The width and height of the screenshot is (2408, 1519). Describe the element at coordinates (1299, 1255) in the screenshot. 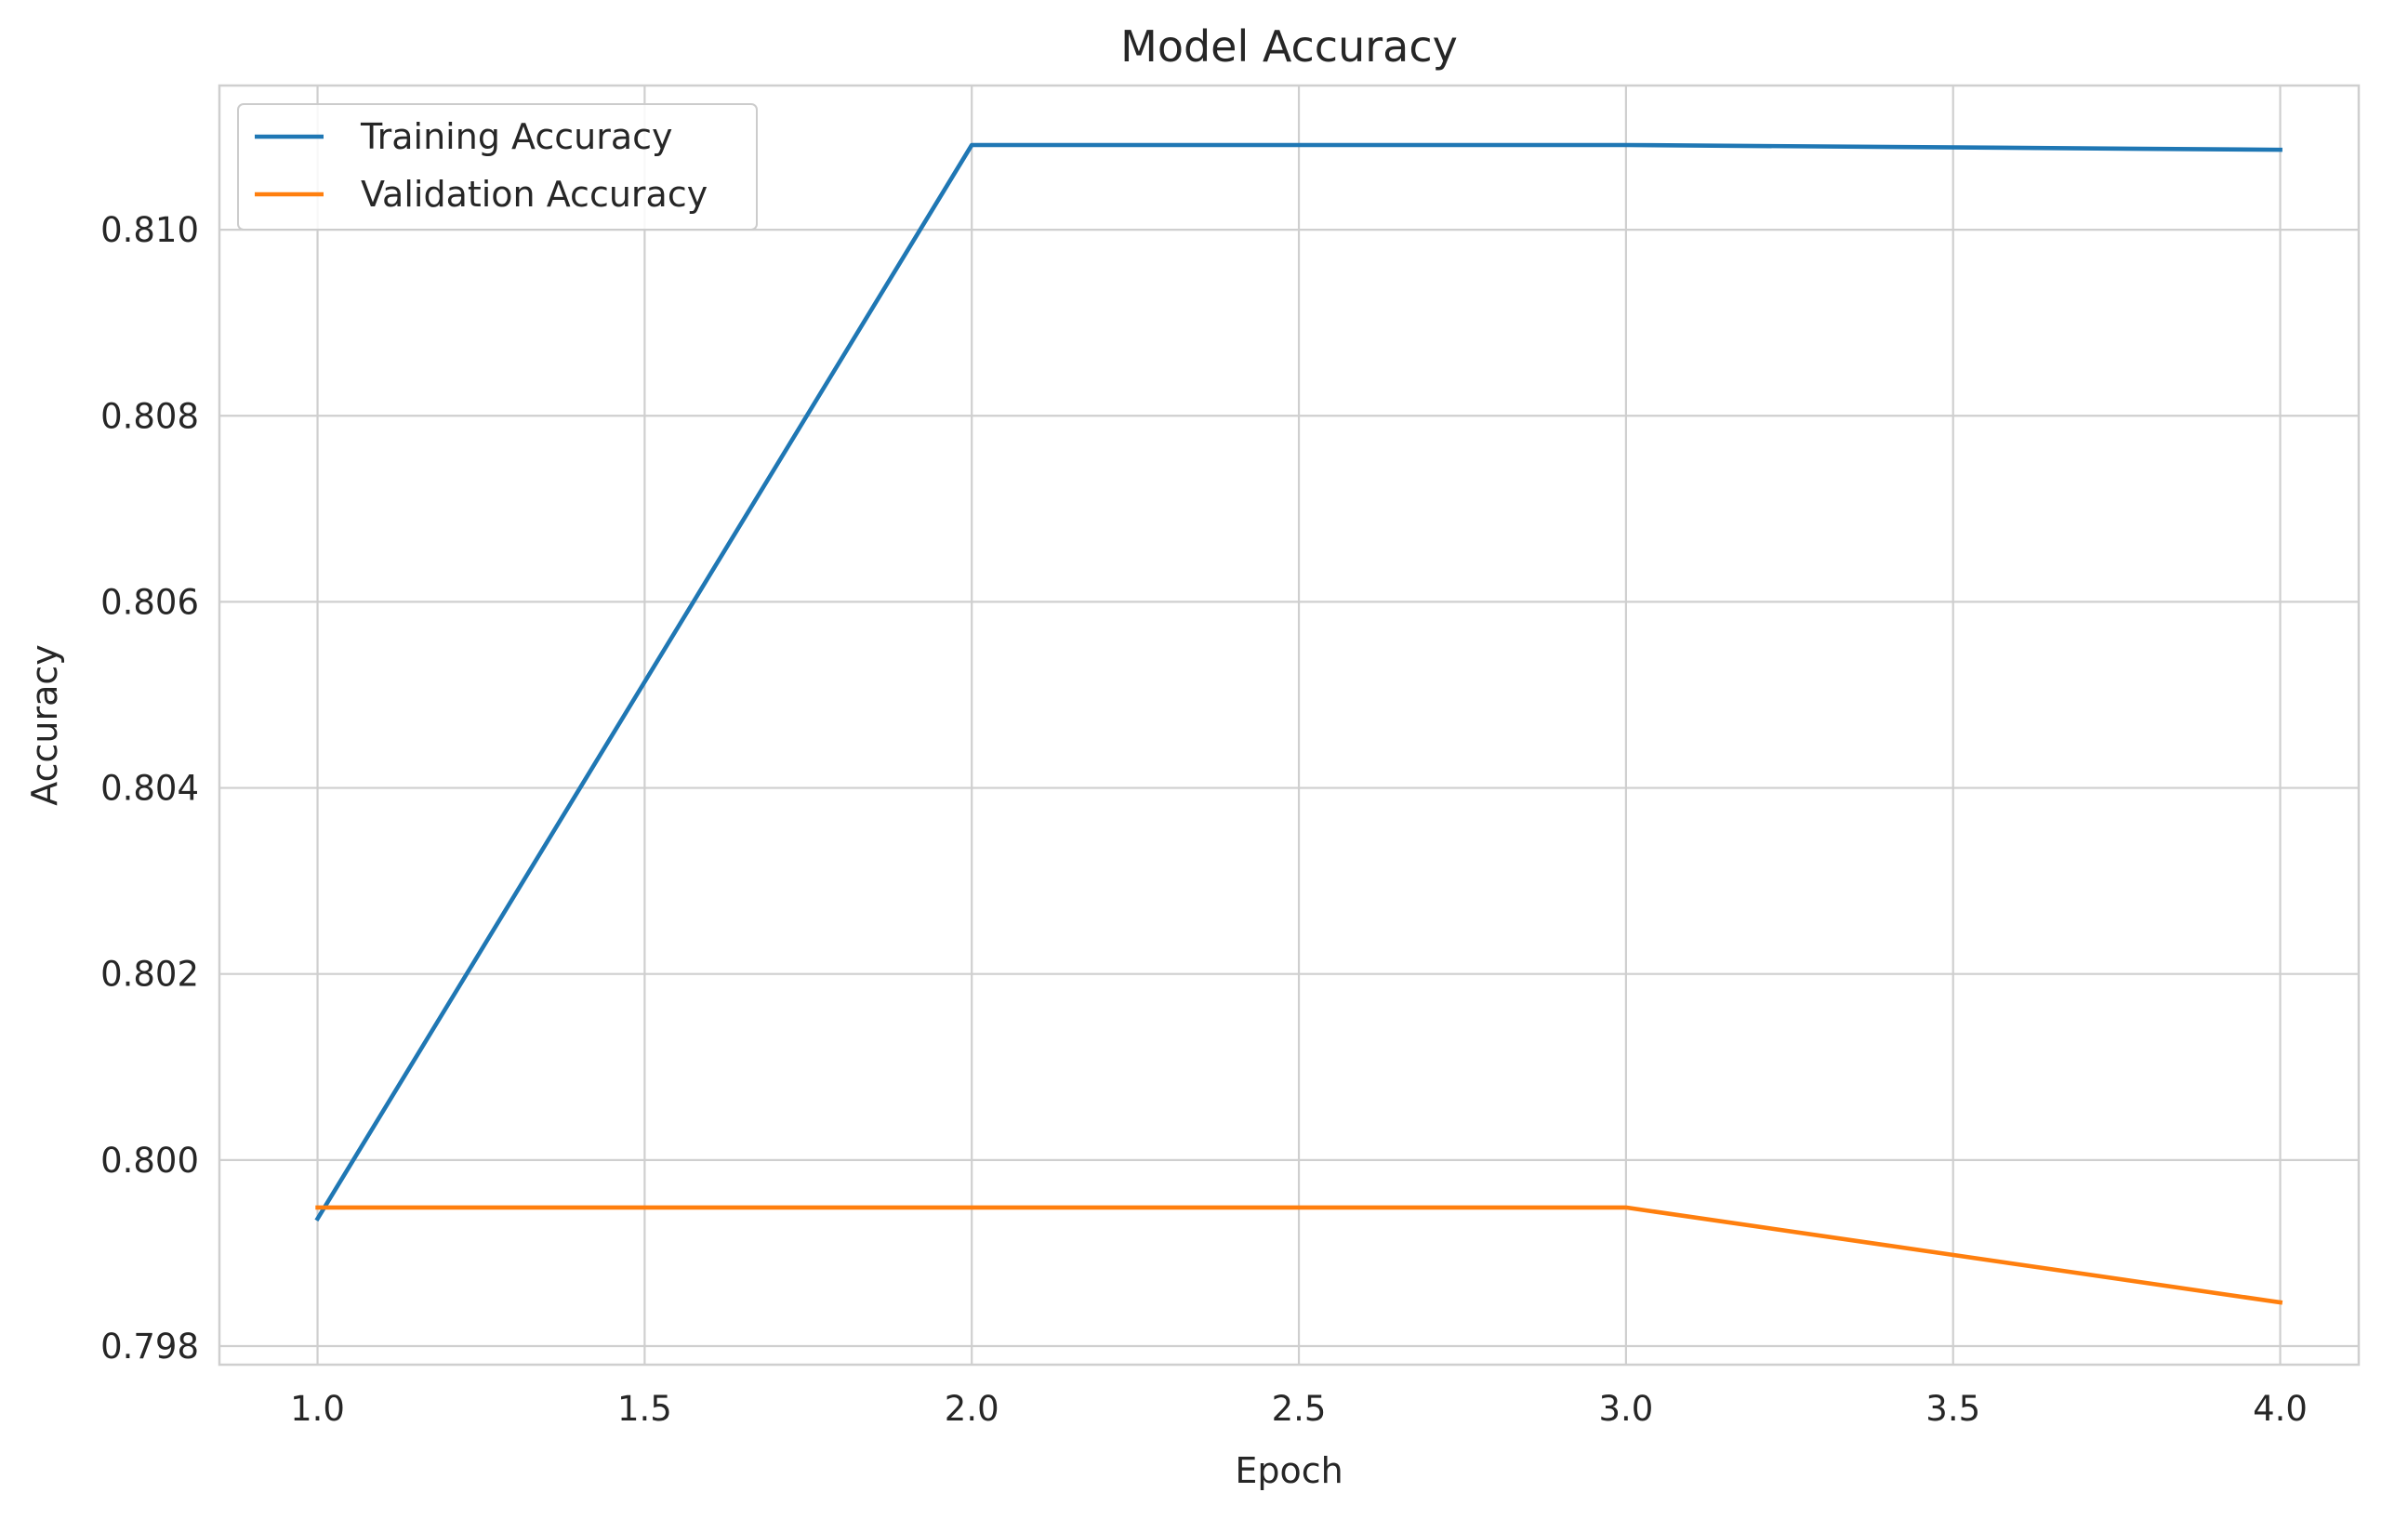

I see `series-line-validation` at that location.